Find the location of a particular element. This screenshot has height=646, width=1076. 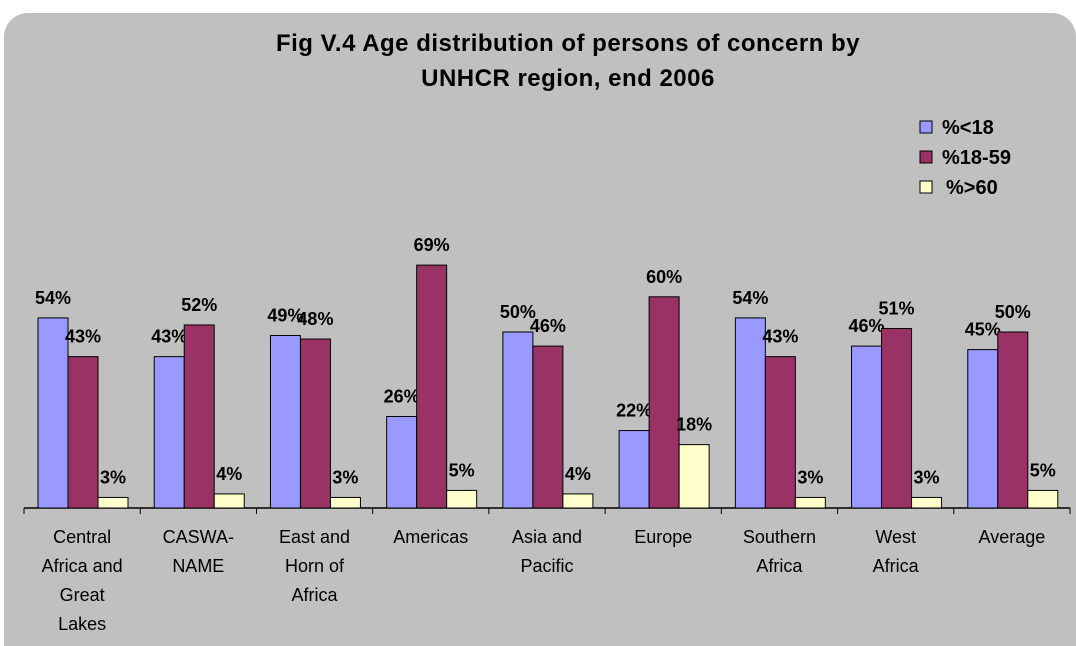

legend-label: %>60 is located at coordinates (972, 188).